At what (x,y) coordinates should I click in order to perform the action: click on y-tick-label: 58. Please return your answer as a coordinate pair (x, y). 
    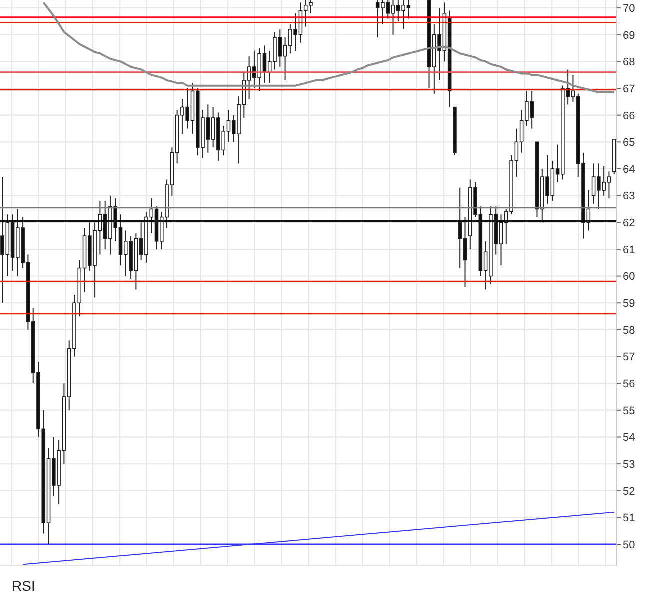
    Looking at the image, I should click on (629, 330).